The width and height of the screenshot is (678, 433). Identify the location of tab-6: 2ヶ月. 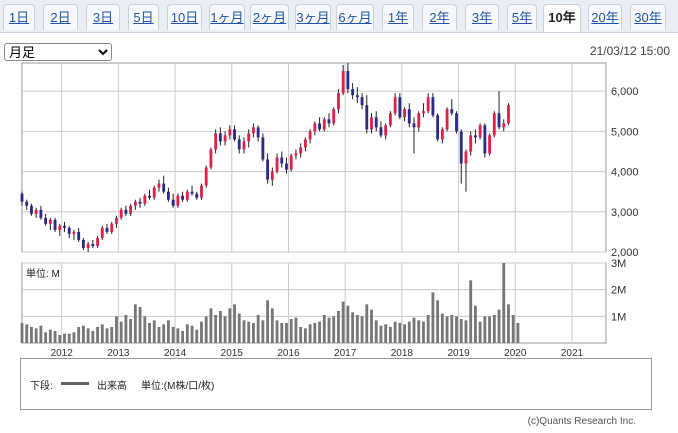
(269, 17).